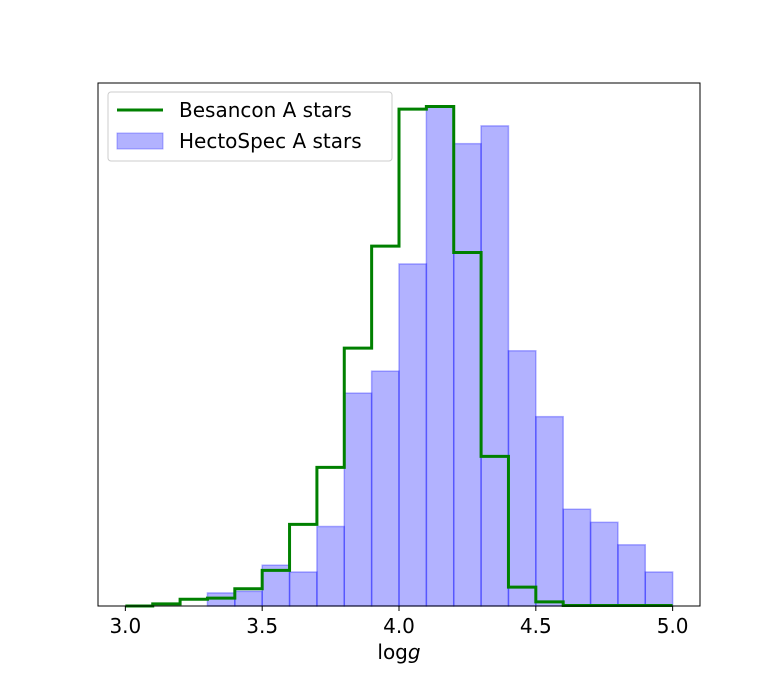 This screenshot has height=681, width=778. I want to click on x-axis-label-italic: g, so click(414, 652).